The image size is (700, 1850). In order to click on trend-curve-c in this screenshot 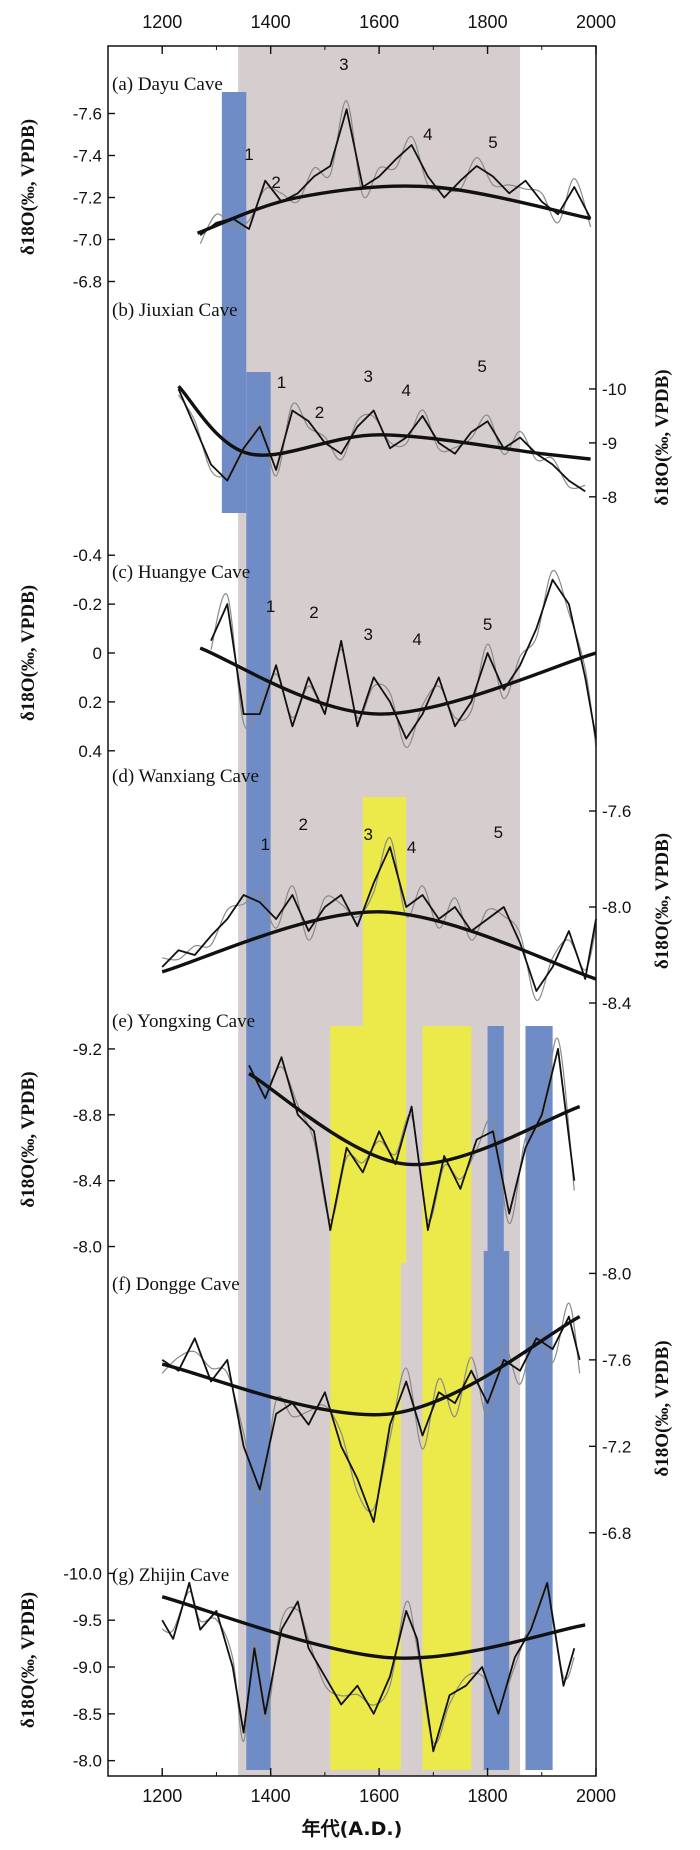, I will do `click(398, 681)`.